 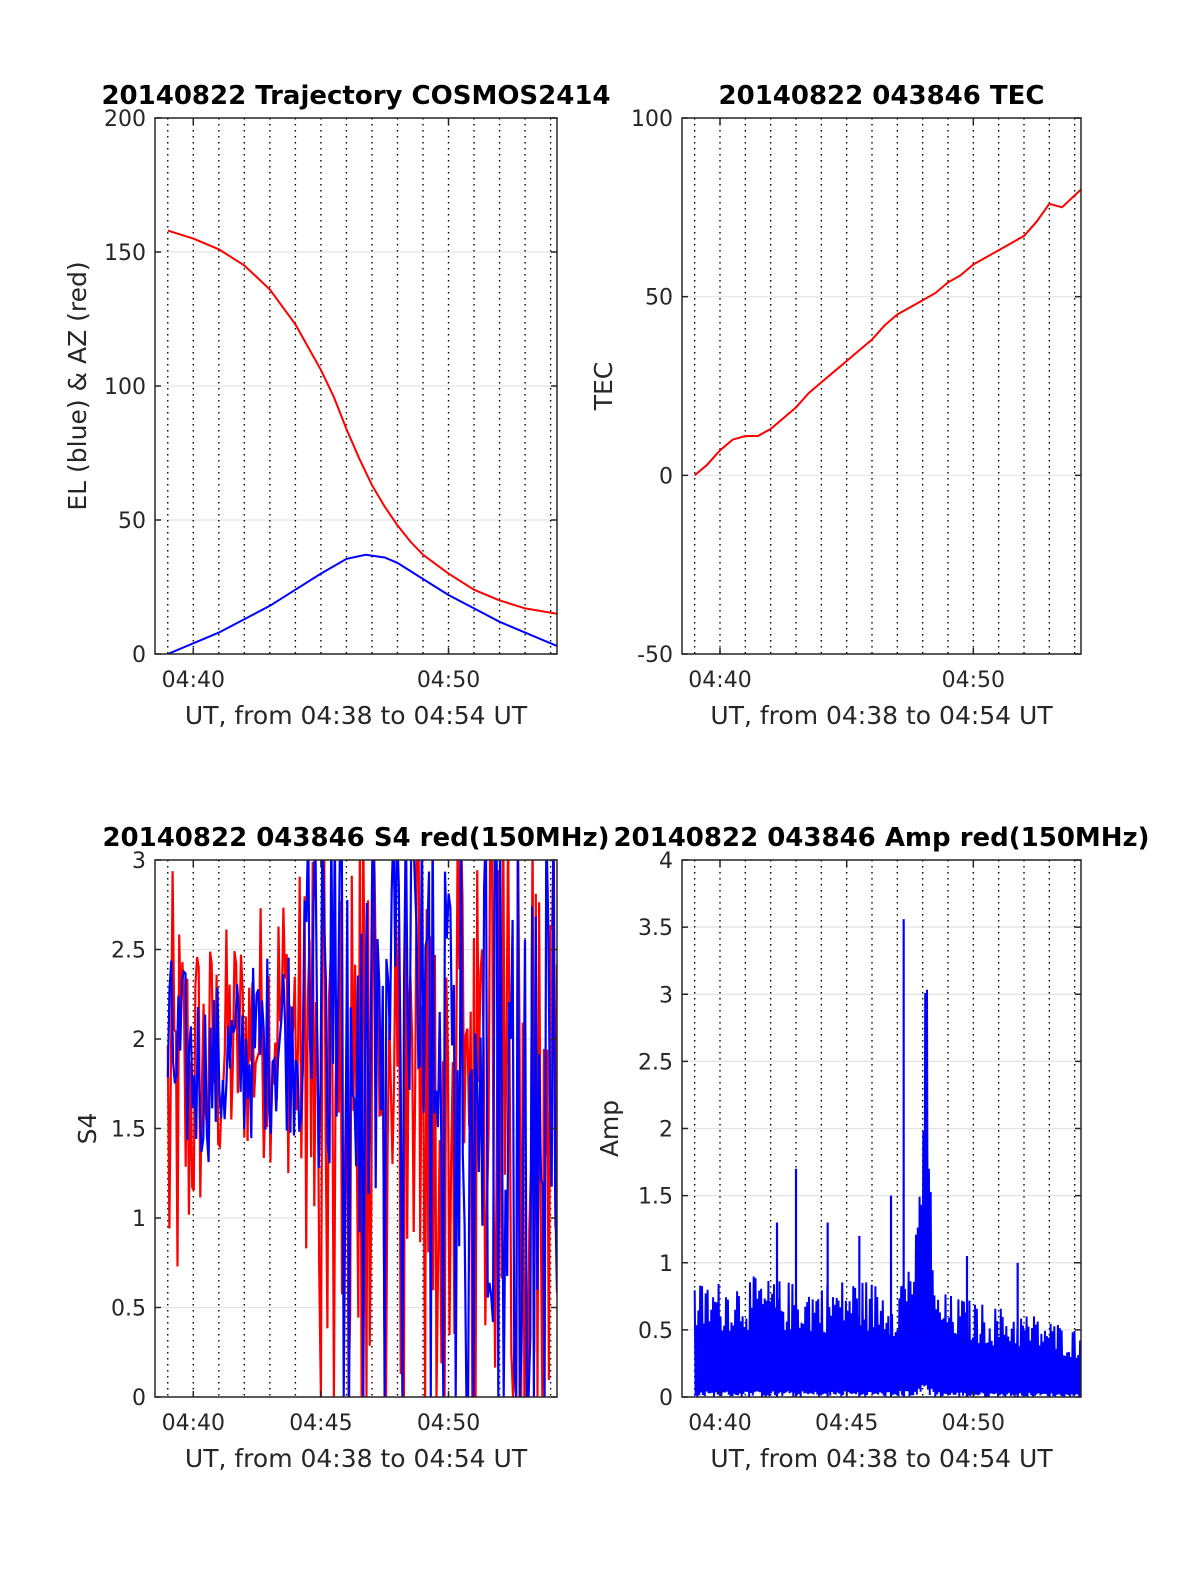 I want to click on y-axis-label: Amp, so click(x=609, y=1128).